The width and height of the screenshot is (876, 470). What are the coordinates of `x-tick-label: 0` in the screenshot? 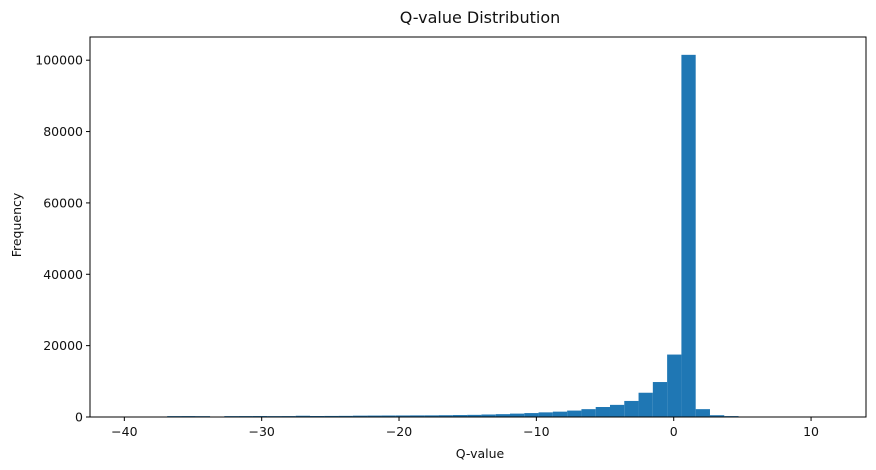 It's located at (674, 431).